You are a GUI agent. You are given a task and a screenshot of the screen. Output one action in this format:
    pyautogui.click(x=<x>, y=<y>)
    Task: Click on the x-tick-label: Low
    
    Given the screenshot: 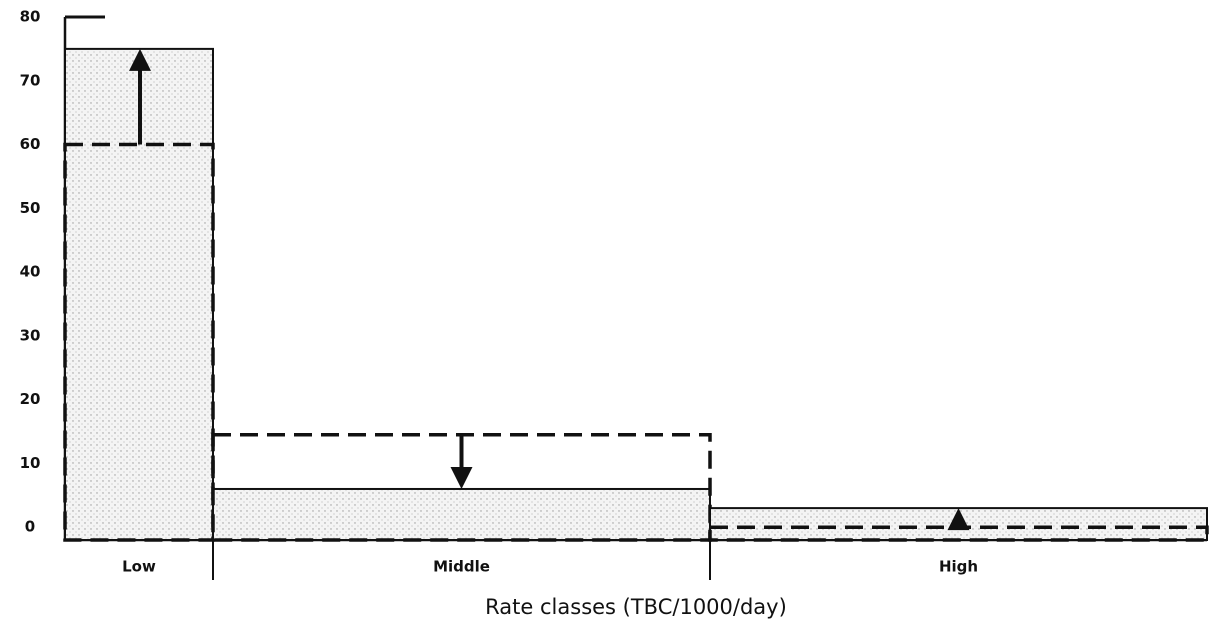 What is the action you would take?
    pyautogui.click(x=139, y=567)
    